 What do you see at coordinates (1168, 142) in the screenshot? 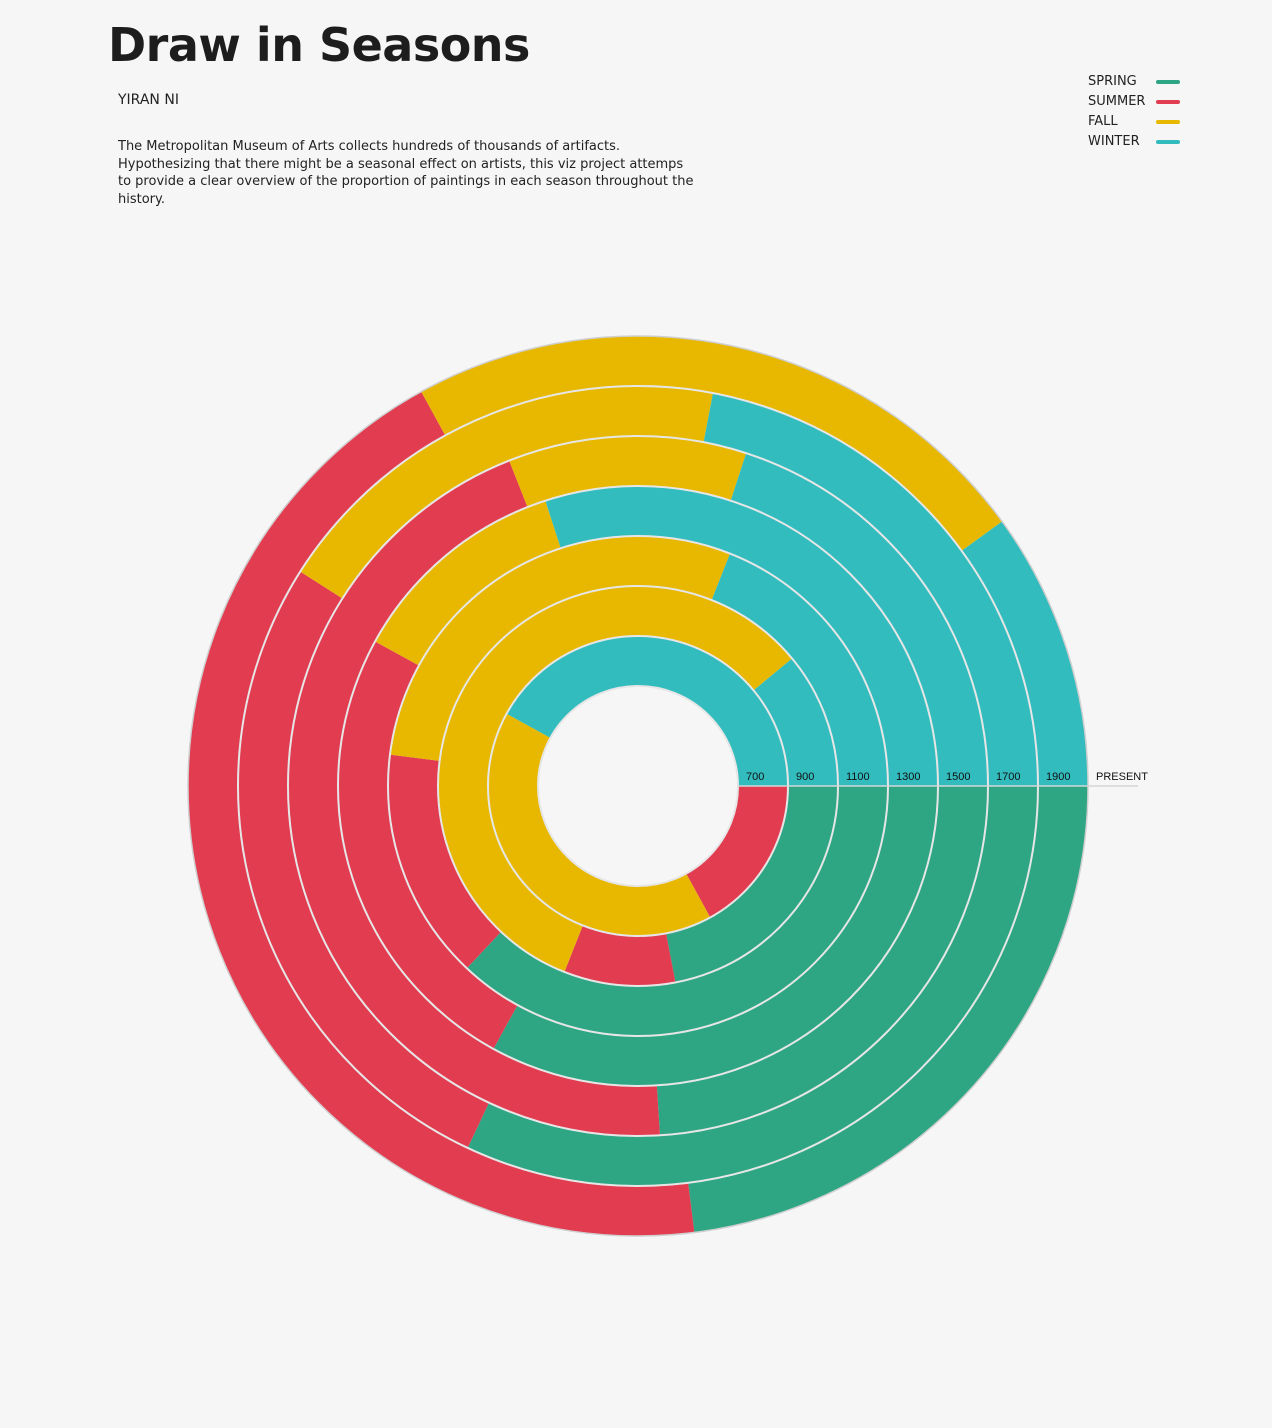
I see `legend-swatch-winter` at bounding box center [1168, 142].